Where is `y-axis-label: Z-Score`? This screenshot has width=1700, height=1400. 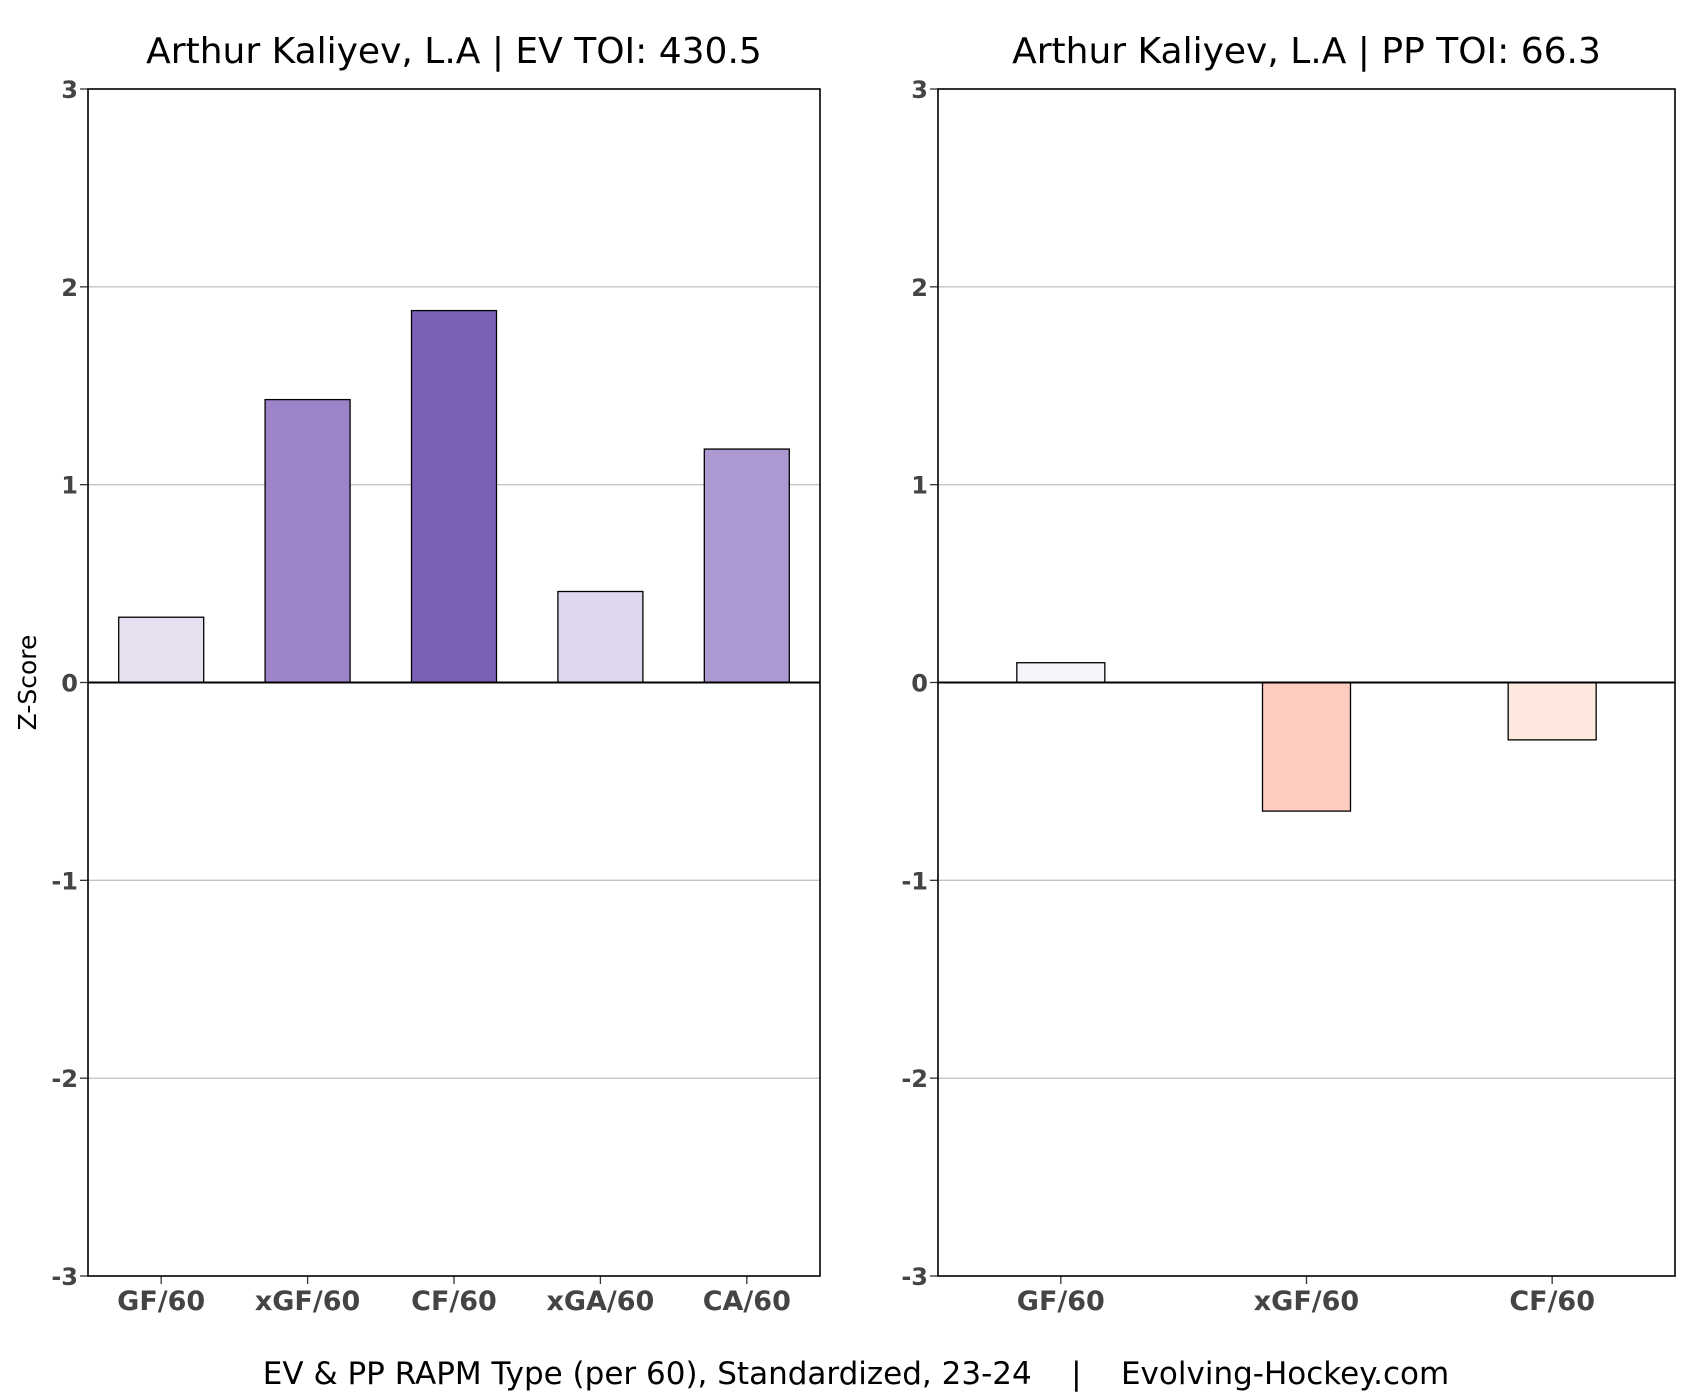
y-axis-label: Z-Score is located at coordinates (27, 683).